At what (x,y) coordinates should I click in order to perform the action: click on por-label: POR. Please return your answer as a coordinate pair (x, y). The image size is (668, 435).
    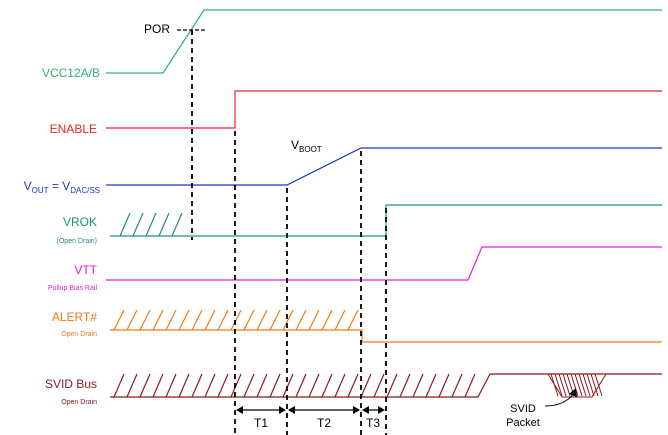
    Looking at the image, I should click on (157, 29).